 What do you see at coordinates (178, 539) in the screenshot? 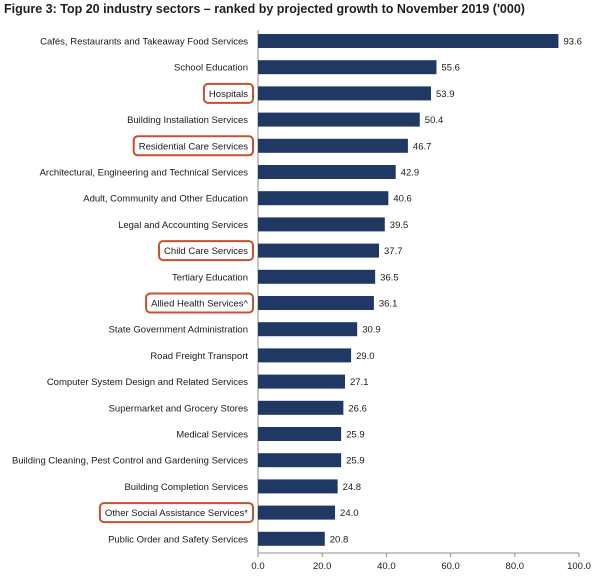
I see `category-label: Public Order and Safety Services` at bounding box center [178, 539].